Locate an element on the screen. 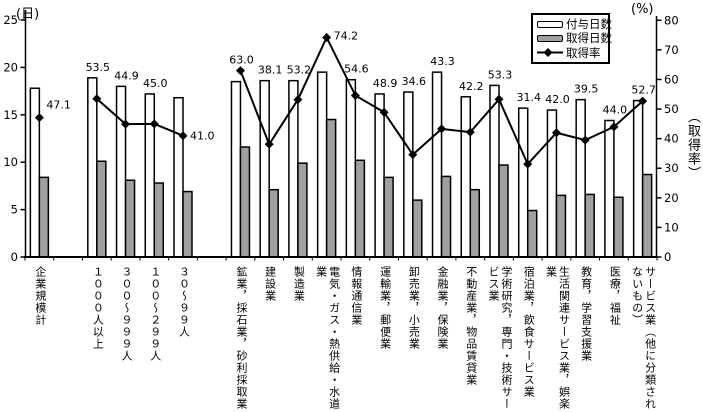  rate-data-label: 63.0 is located at coordinates (241, 60).